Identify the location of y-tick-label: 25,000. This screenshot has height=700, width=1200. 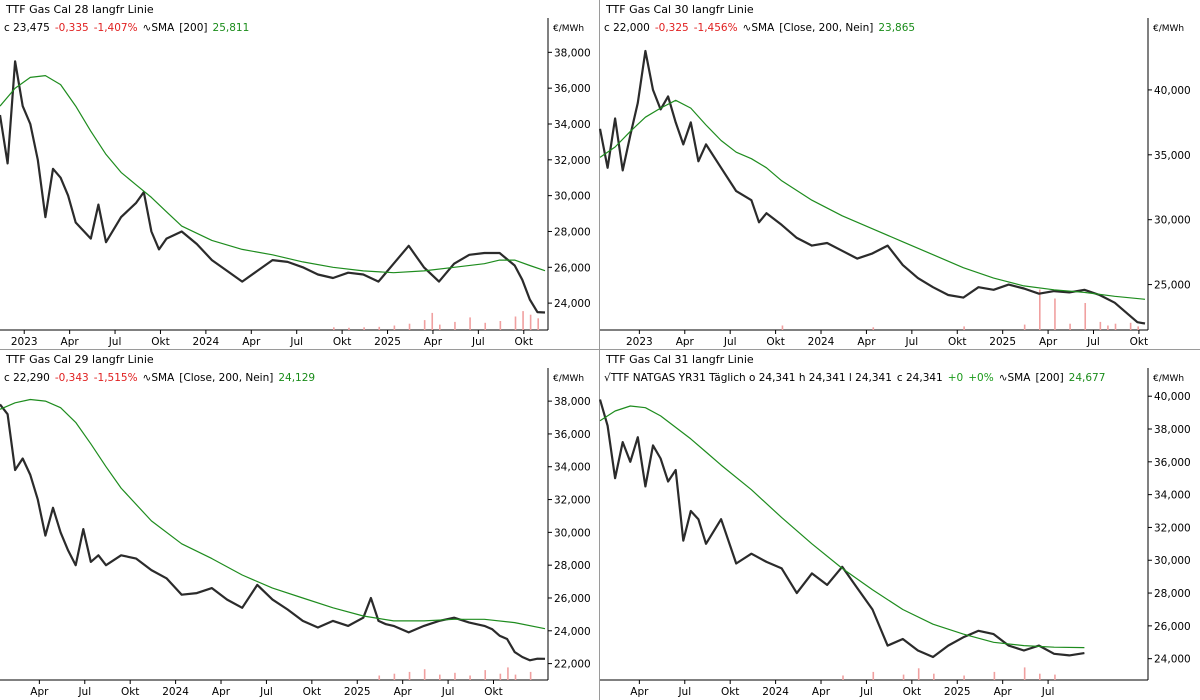
(1172, 286).